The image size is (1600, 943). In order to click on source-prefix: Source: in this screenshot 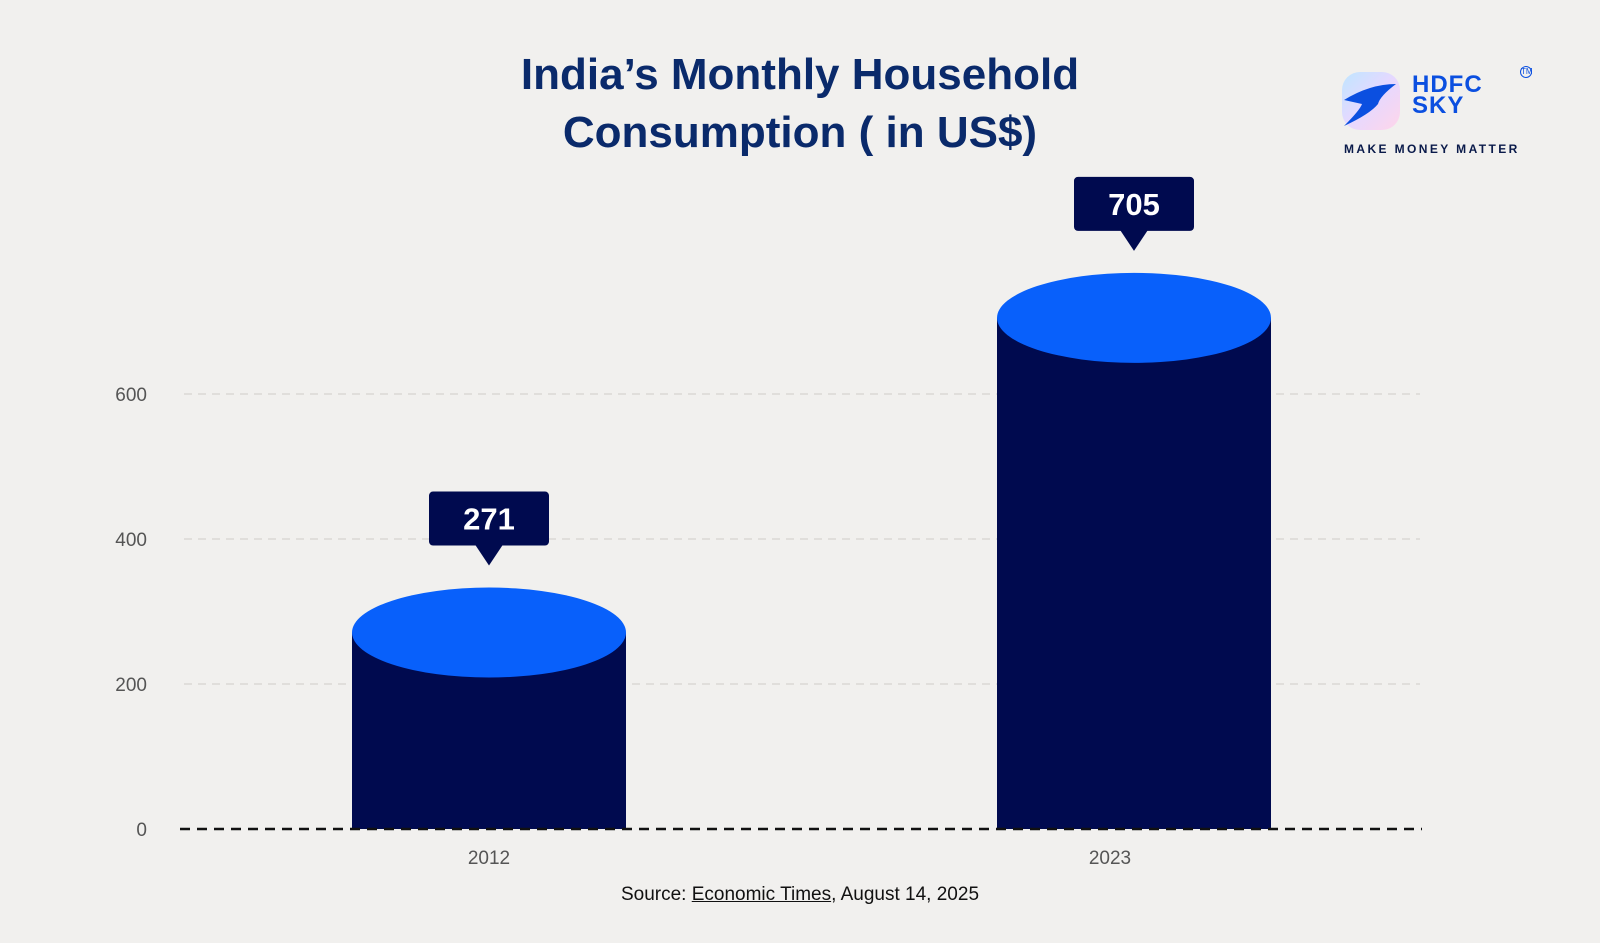, I will do `click(656, 894)`.